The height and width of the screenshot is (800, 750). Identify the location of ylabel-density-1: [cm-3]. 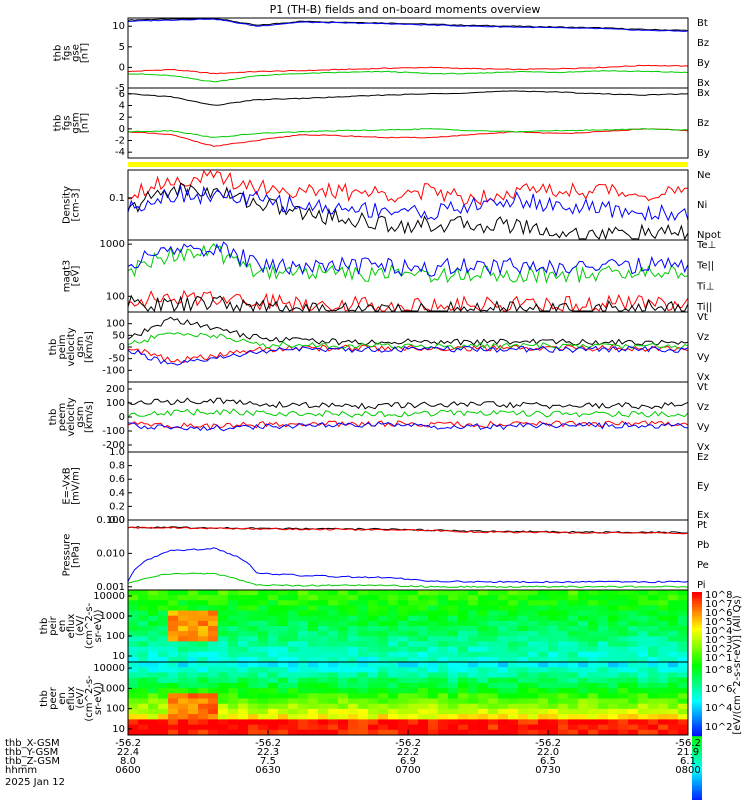
(76, 204).